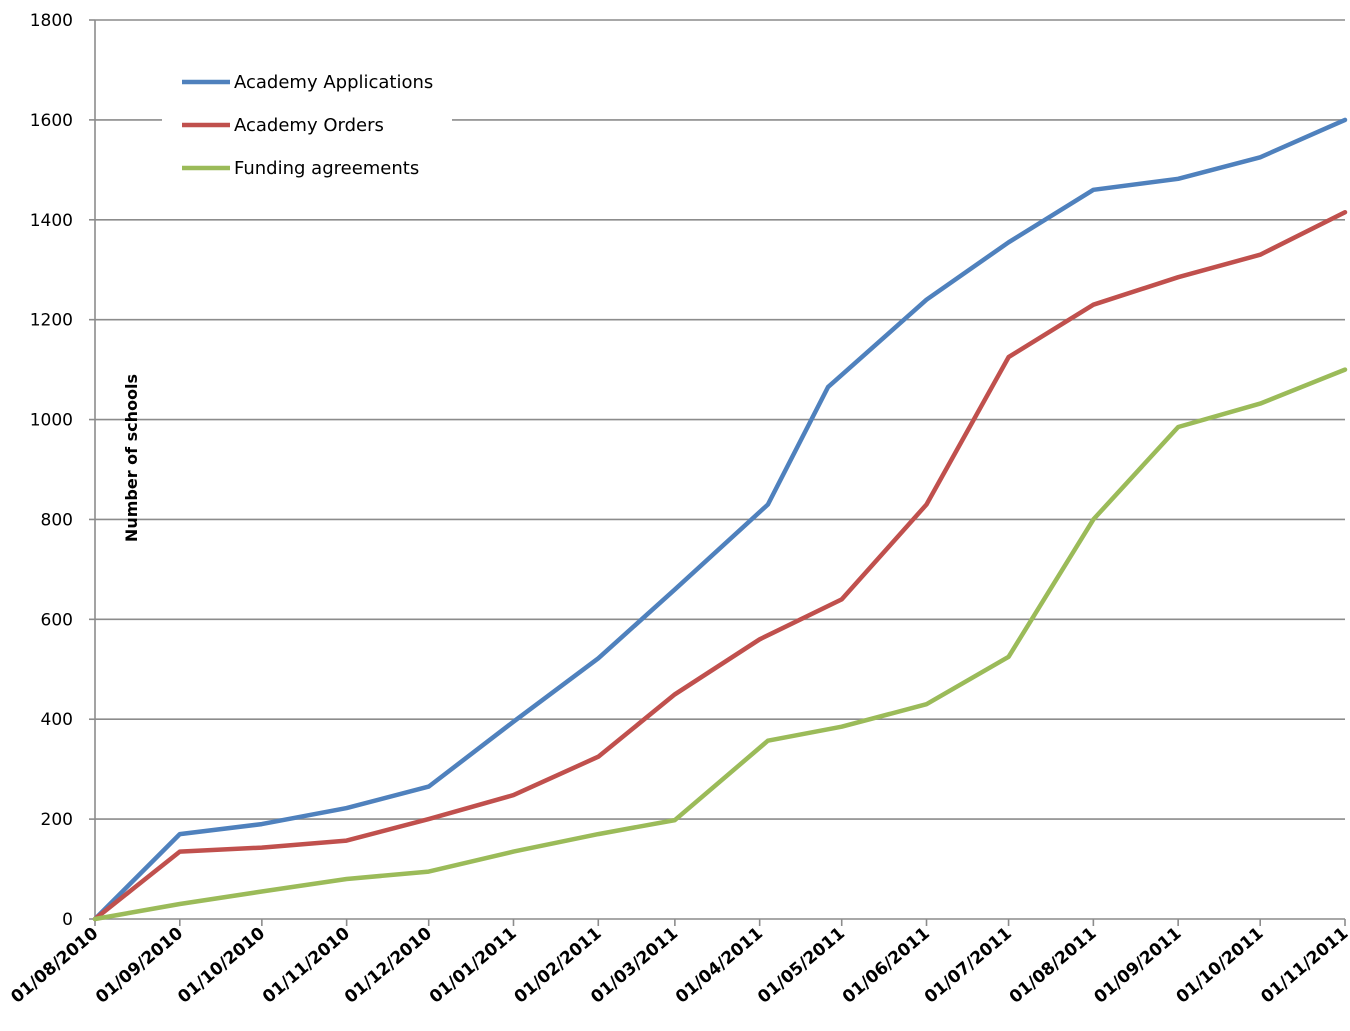  I want to click on y-tick-label: 800, so click(57, 520).